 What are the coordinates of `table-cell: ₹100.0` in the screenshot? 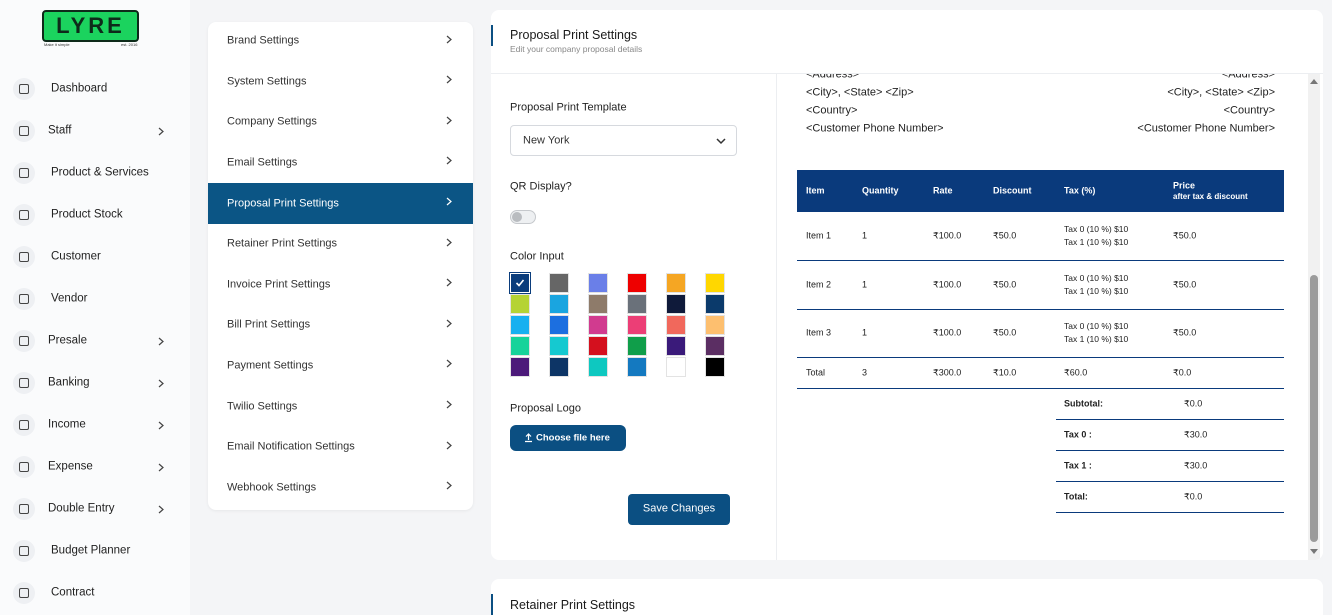 It's located at (947, 235).